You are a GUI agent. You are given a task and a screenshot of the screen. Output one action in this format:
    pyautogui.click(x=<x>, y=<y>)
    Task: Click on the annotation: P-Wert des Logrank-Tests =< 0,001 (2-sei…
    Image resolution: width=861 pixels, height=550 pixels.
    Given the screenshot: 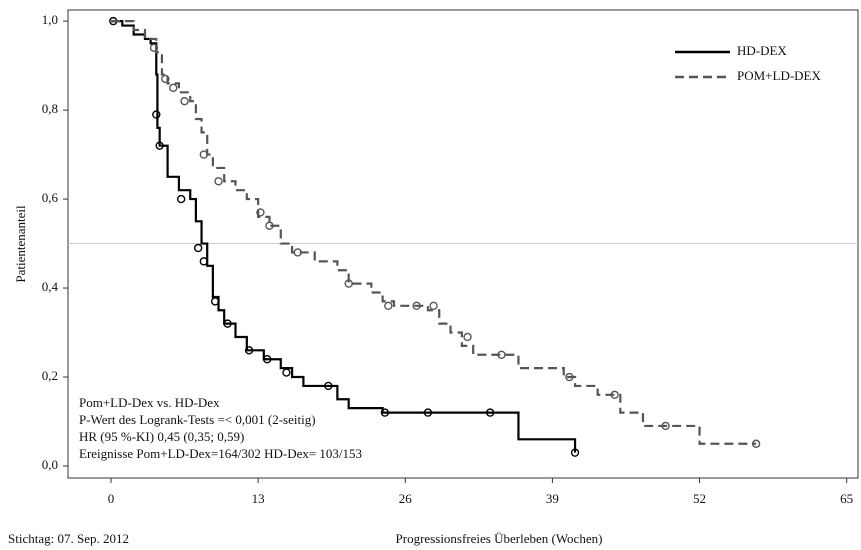 What is the action you would take?
    pyautogui.click(x=197, y=419)
    